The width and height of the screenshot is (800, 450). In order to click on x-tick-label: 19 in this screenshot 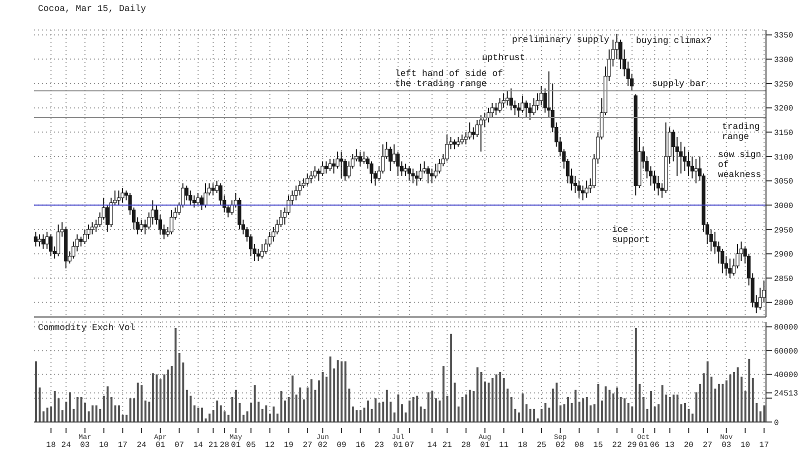, I will do `click(289, 445)`.